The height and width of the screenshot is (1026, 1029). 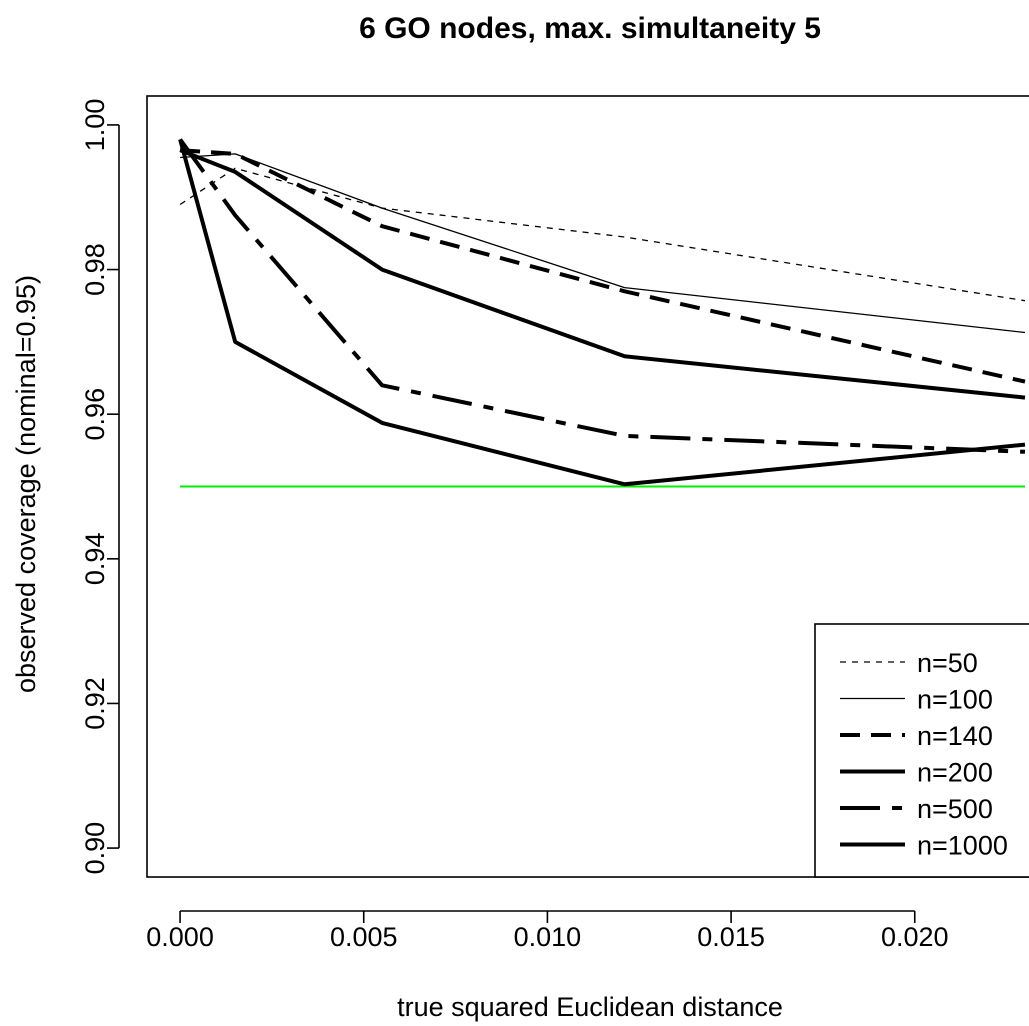 I want to click on x-axis: 0.000 0.005 0.010 0.015 0.020, so click(x=547, y=931).